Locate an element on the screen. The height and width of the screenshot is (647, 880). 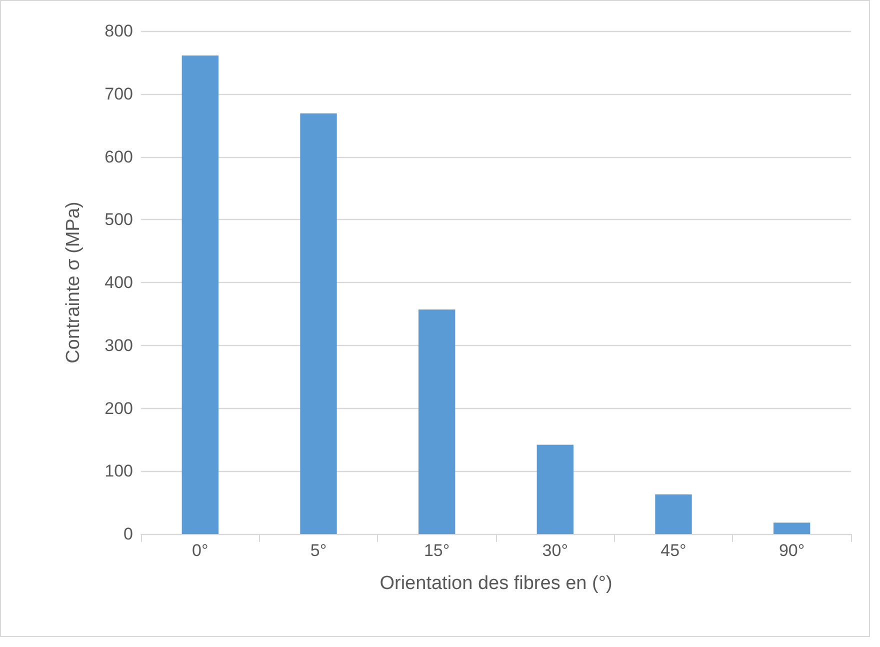
y-axis-title: Contrainte σ (MPa) is located at coordinates (73, 283).